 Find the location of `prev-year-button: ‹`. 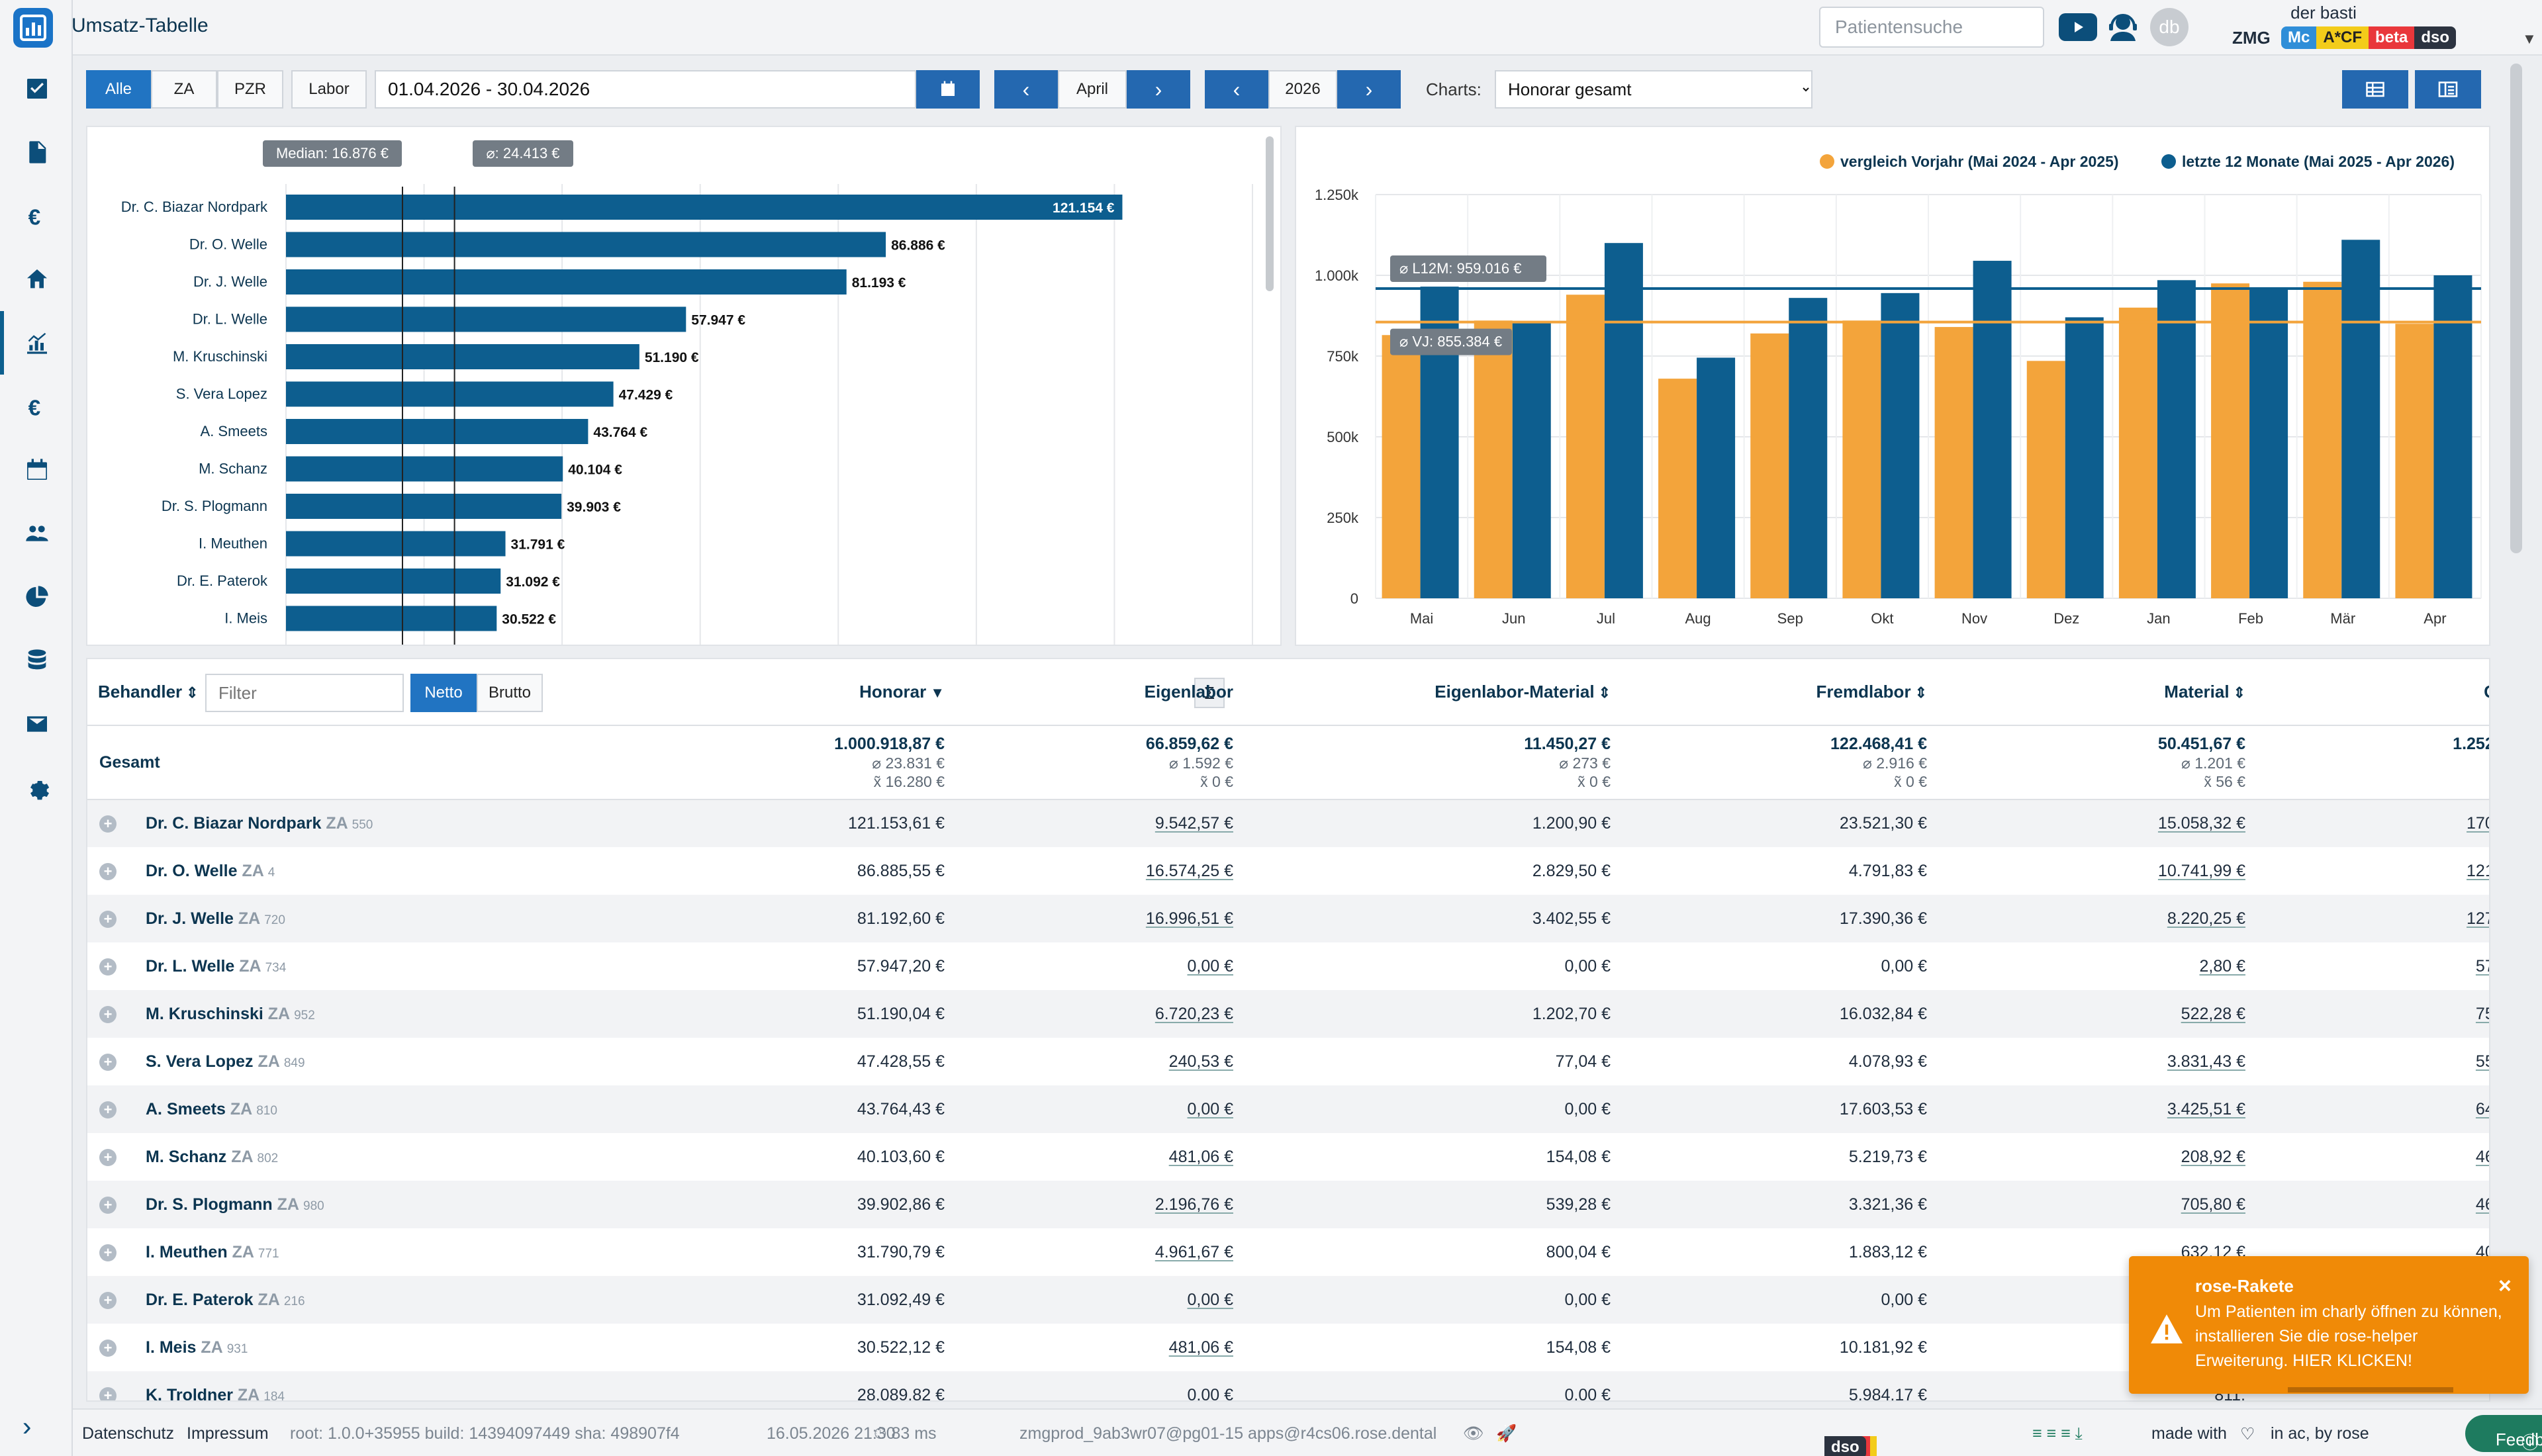

prev-year-button: ‹ is located at coordinates (1236, 89).